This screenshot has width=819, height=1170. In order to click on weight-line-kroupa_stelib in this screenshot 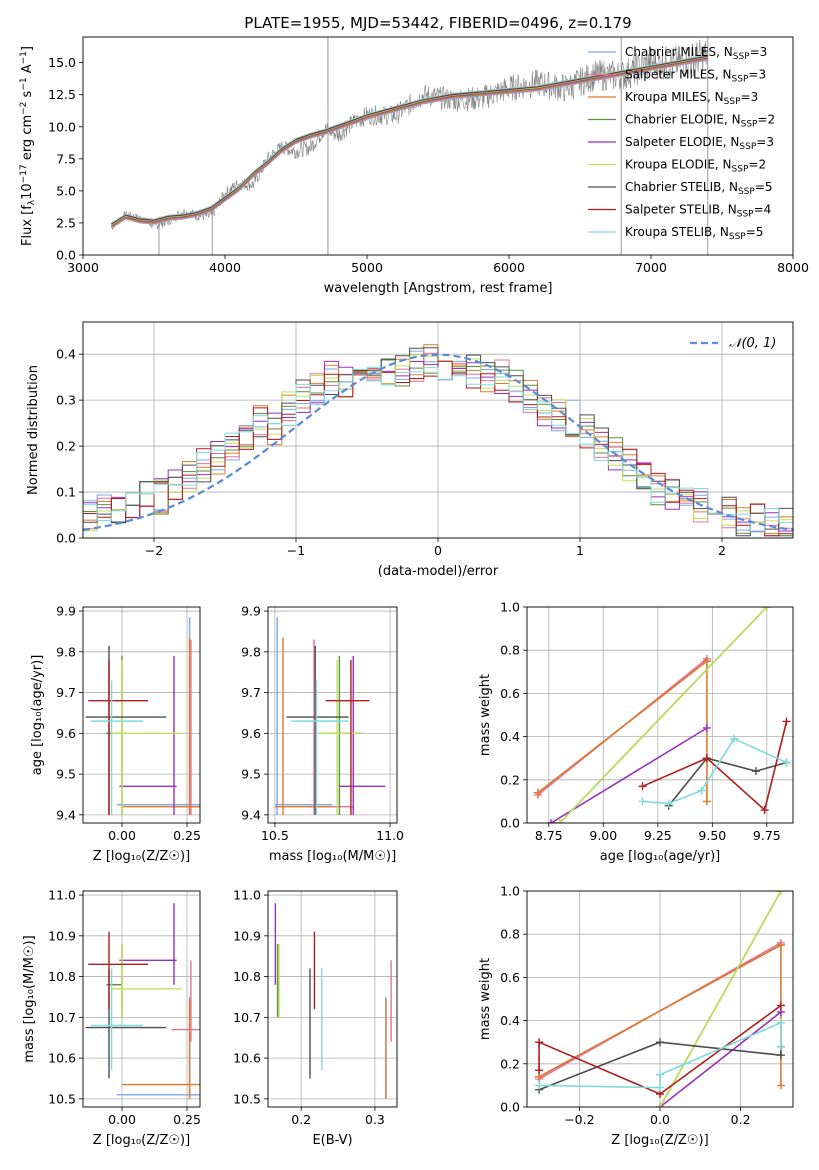, I will do `click(714, 771)`.